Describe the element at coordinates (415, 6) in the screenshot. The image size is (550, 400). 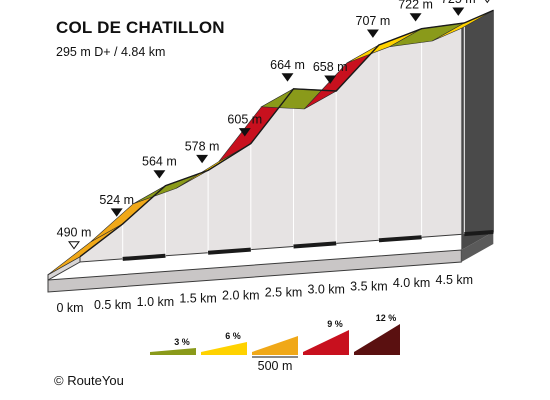
I see `elevation-label: 722 m` at that location.